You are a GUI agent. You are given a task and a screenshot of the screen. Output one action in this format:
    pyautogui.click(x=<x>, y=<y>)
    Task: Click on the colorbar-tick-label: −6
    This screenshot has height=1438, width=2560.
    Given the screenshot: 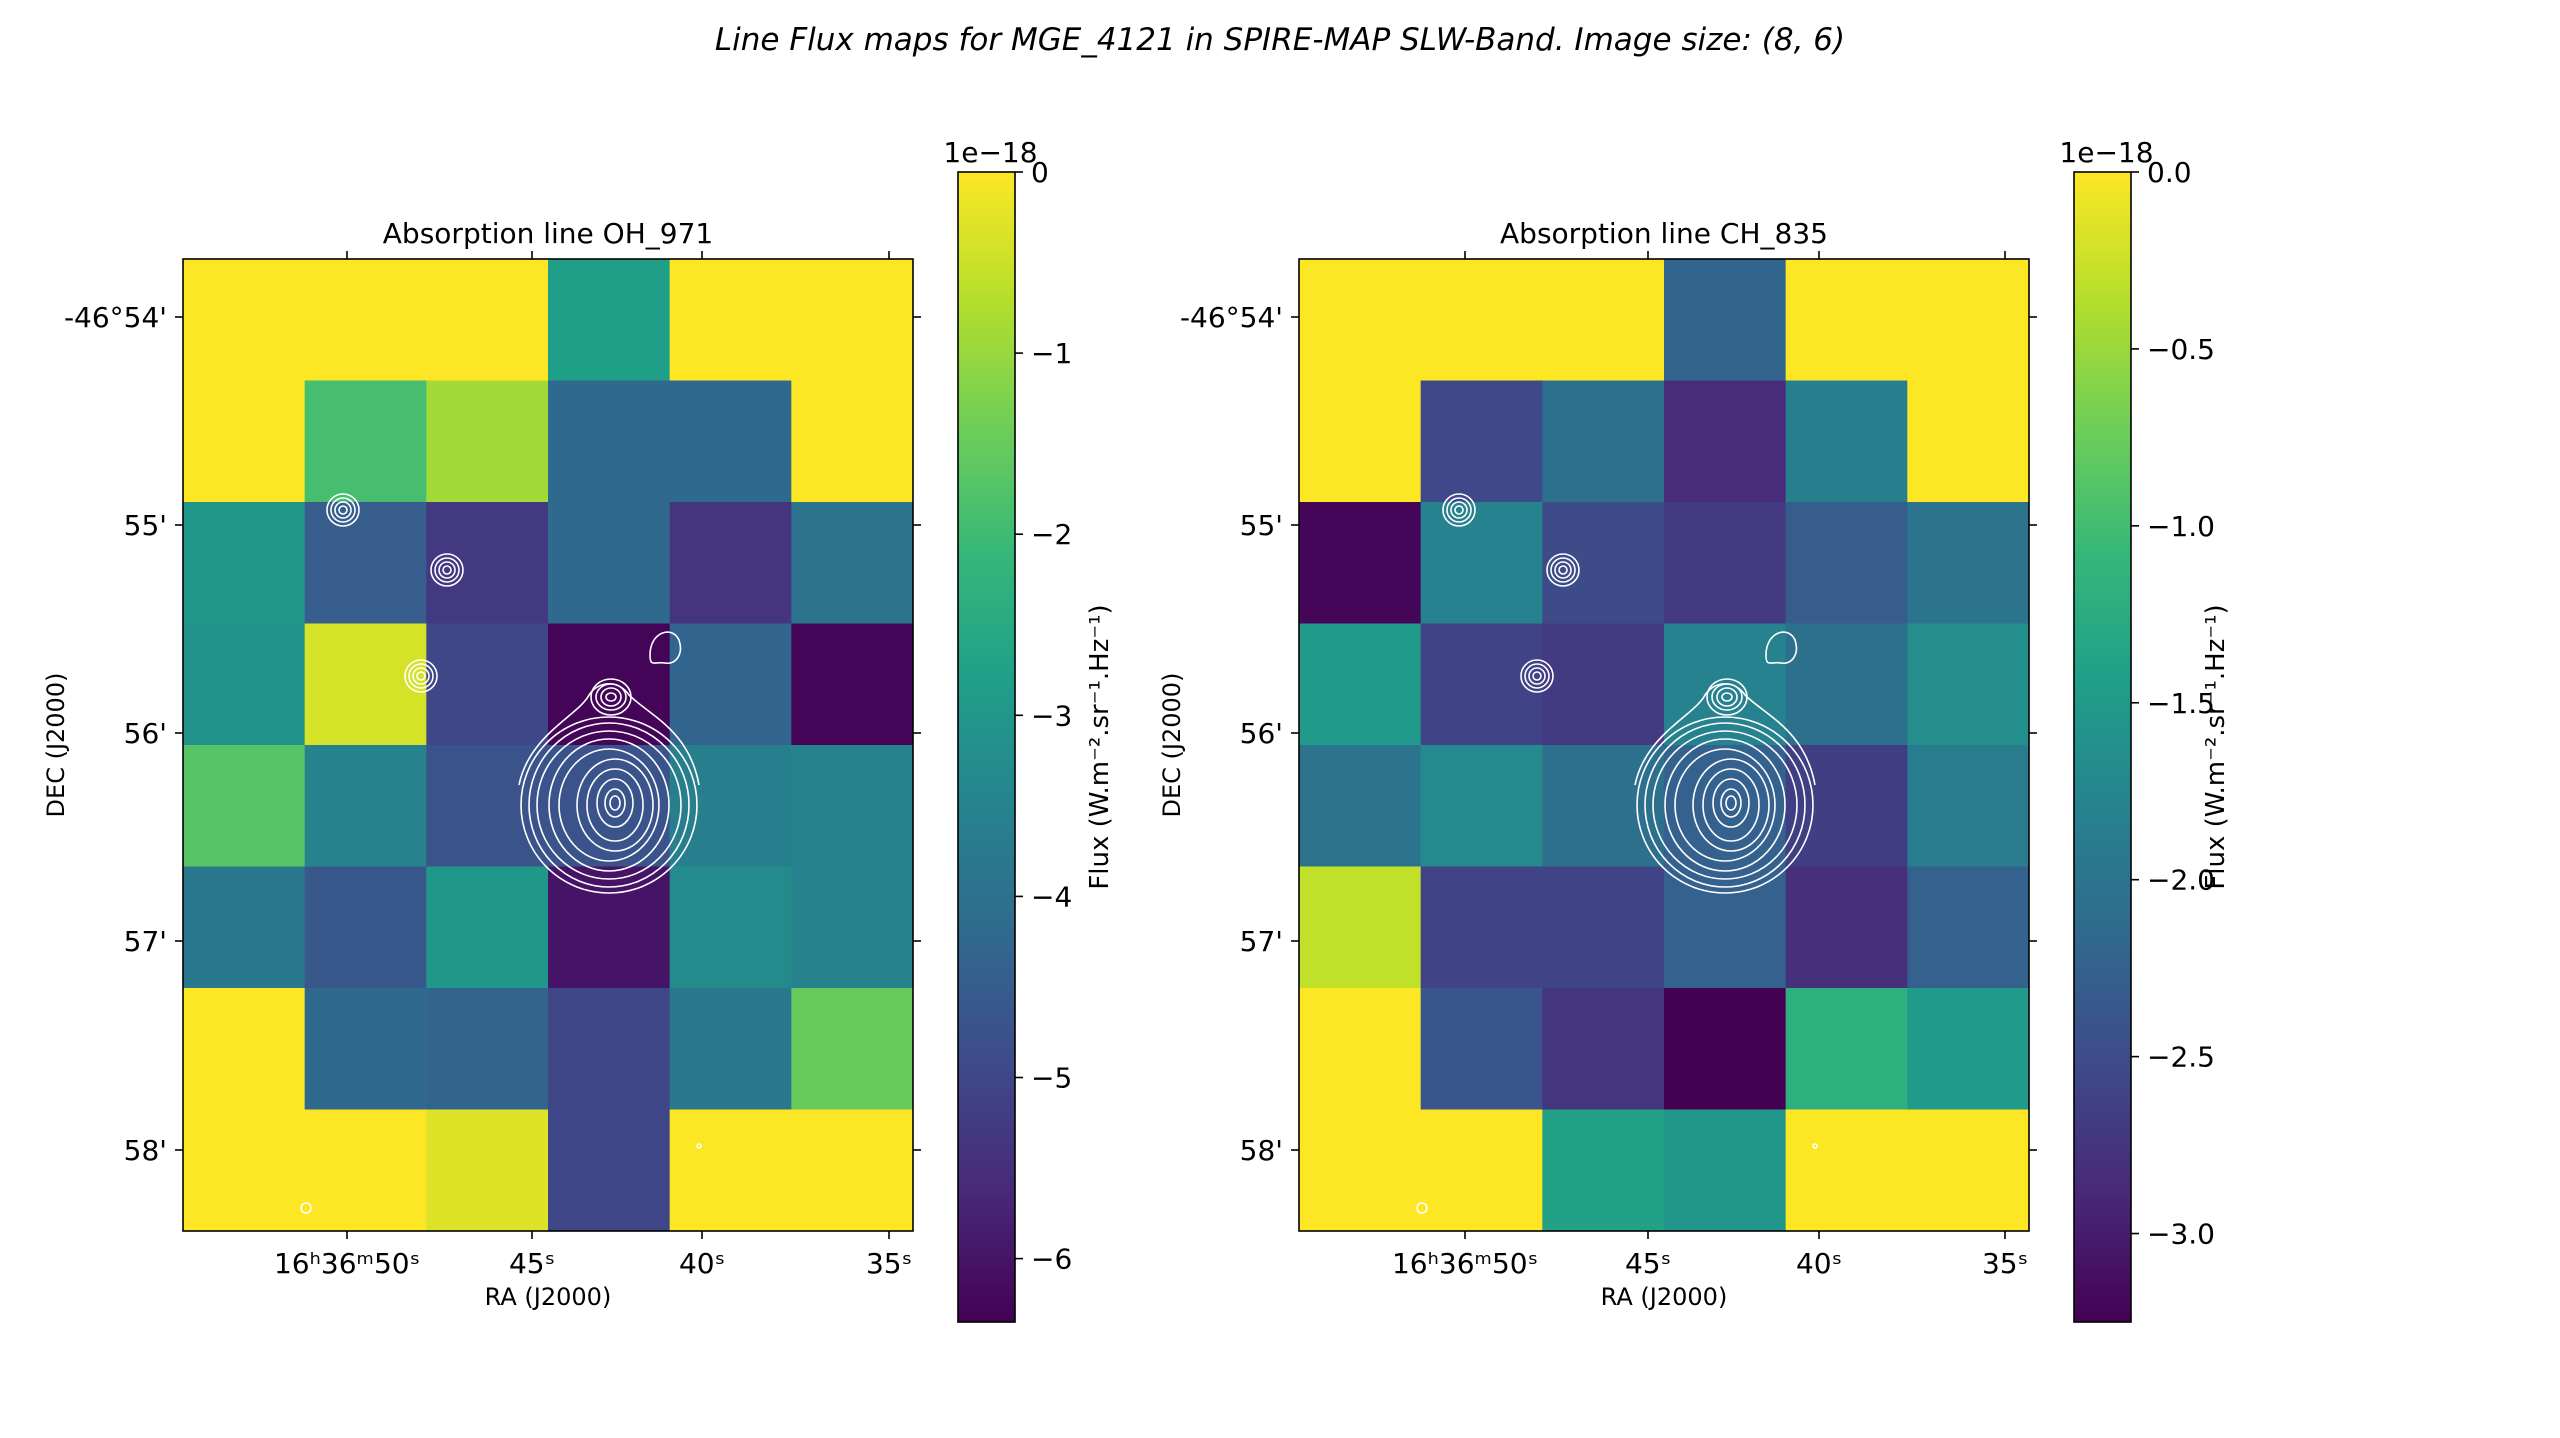 What is the action you would take?
    pyautogui.click(x=1051, y=1259)
    